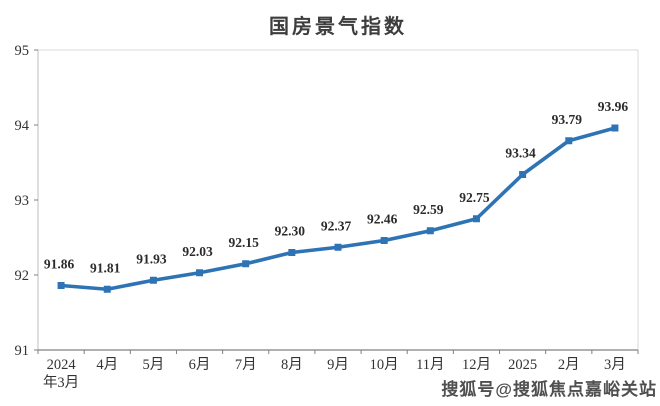 Image resolution: width=660 pixels, height=406 pixels. Describe the element at coordinates (22, 51) in the screenshot. I see `y-axis-tick-label: 95` at that location.